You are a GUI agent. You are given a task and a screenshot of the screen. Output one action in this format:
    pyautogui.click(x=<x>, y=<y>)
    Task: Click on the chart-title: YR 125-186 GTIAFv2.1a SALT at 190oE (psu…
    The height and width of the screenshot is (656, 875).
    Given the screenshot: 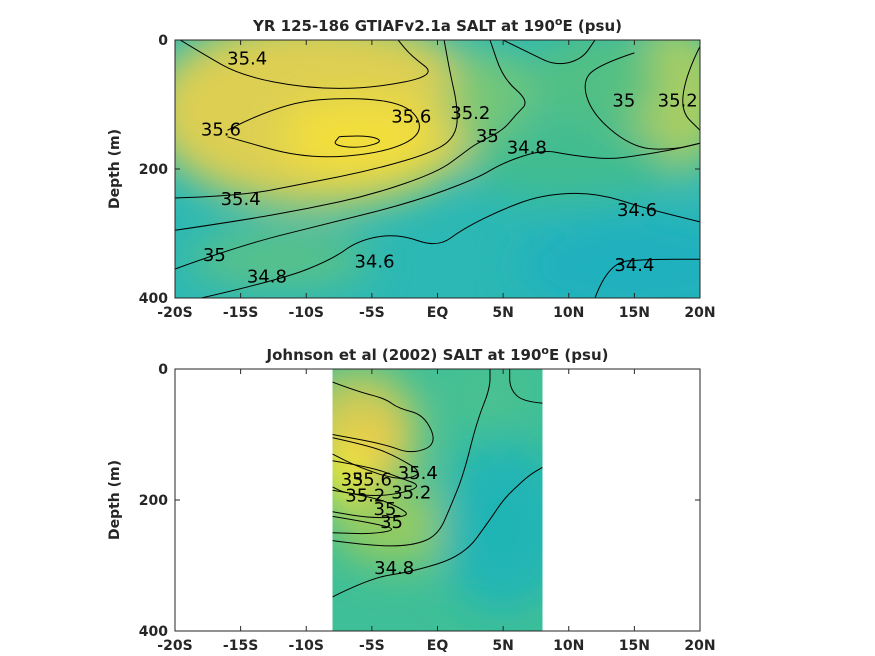 What is the action you would take?
    pyautogui.click(x=437, y=25)
    